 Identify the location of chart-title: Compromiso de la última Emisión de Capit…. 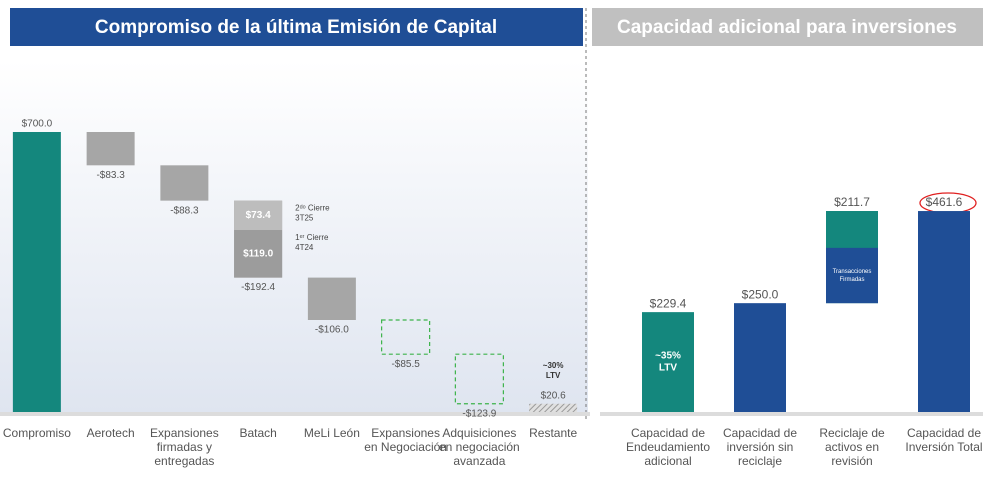
(296, 27).